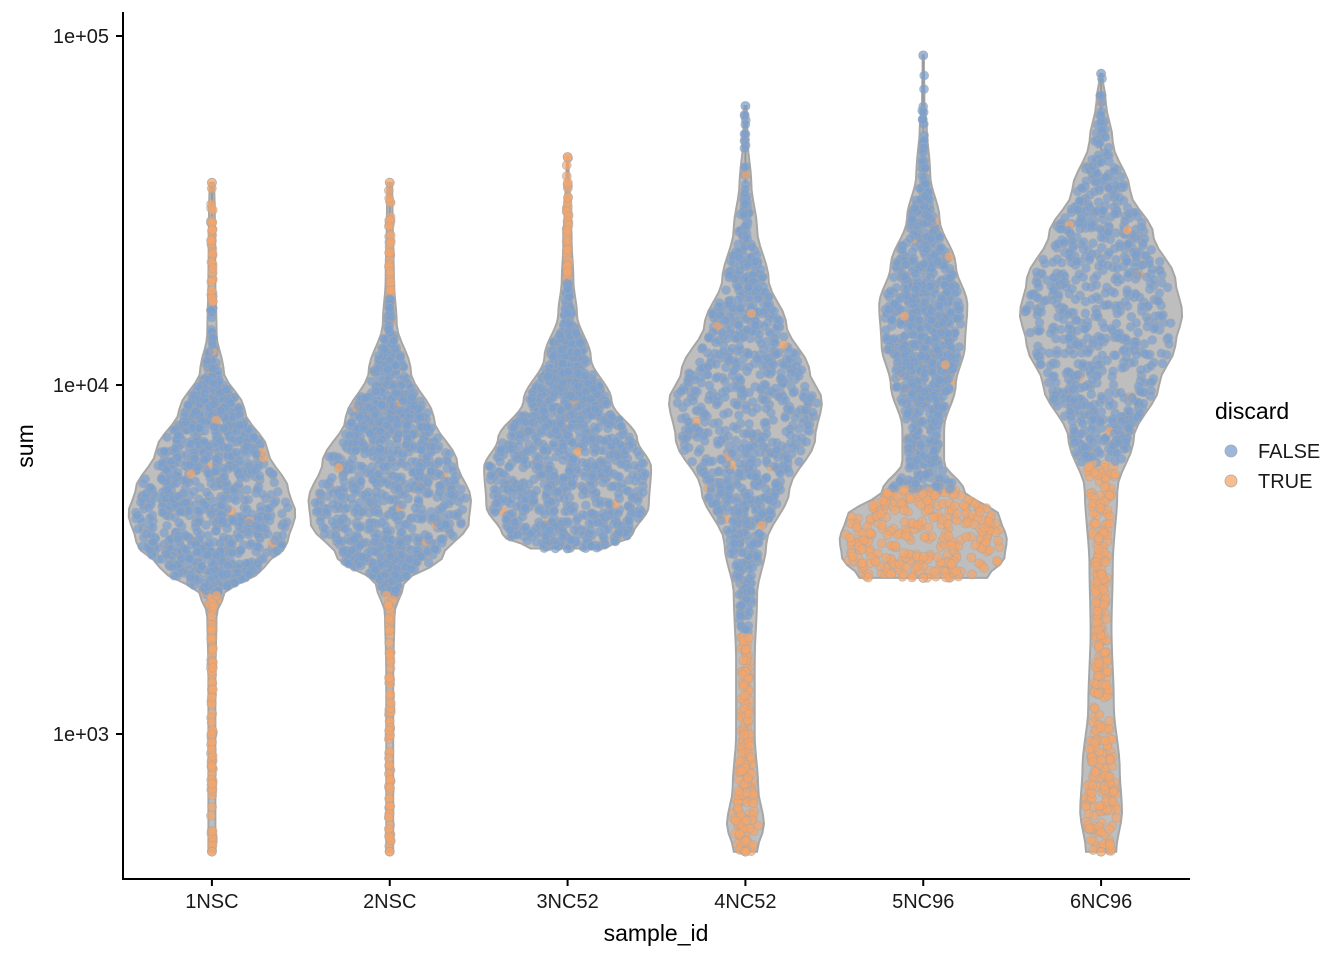 This screenshot has height=960, width=1344. Describe the element at coordinates (389, 182) in the screenshot. I see `point-extreme` at that location.